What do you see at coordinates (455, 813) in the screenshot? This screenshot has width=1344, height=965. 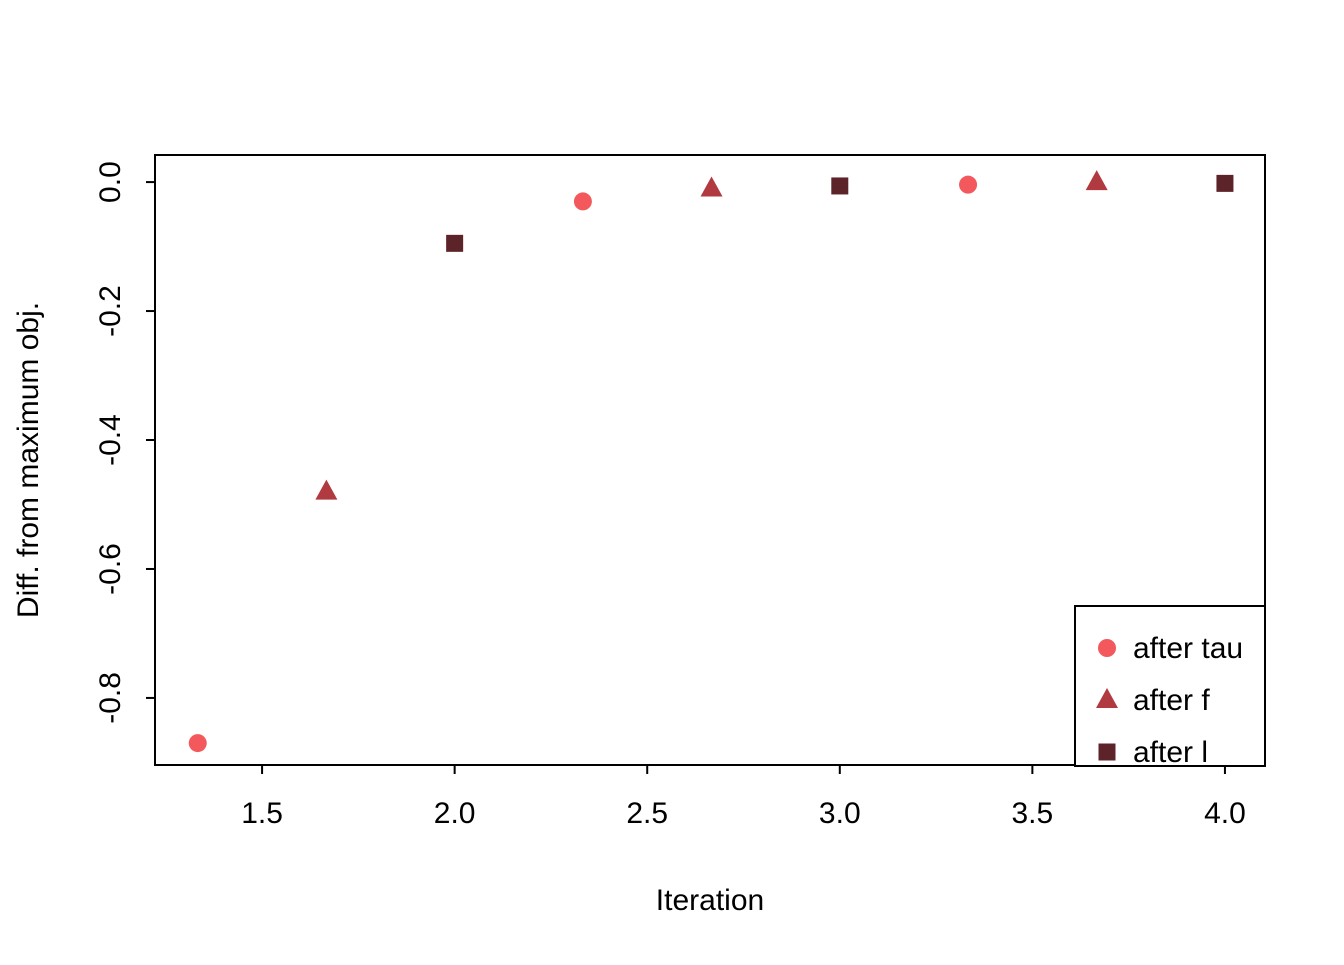 I see `x-tick-label: 2.0` at bounding box center [455, 813].